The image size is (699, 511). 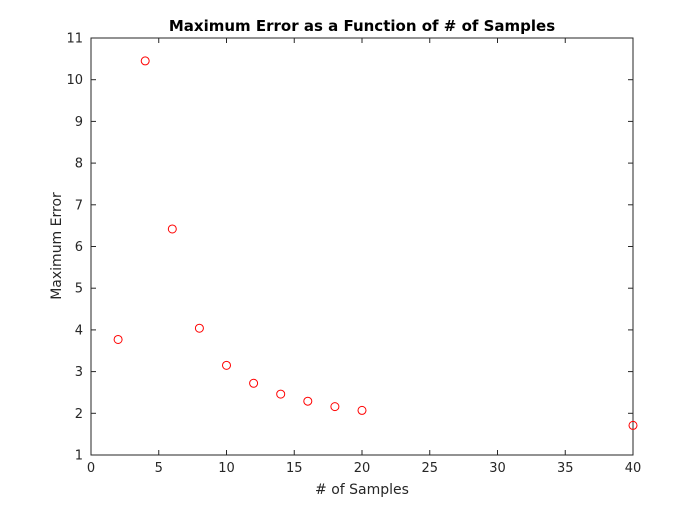 What do you see at coordinates (159, 468) in the screenshot?
I see `x-tick-label: 5` at bounding box center [159, 468].